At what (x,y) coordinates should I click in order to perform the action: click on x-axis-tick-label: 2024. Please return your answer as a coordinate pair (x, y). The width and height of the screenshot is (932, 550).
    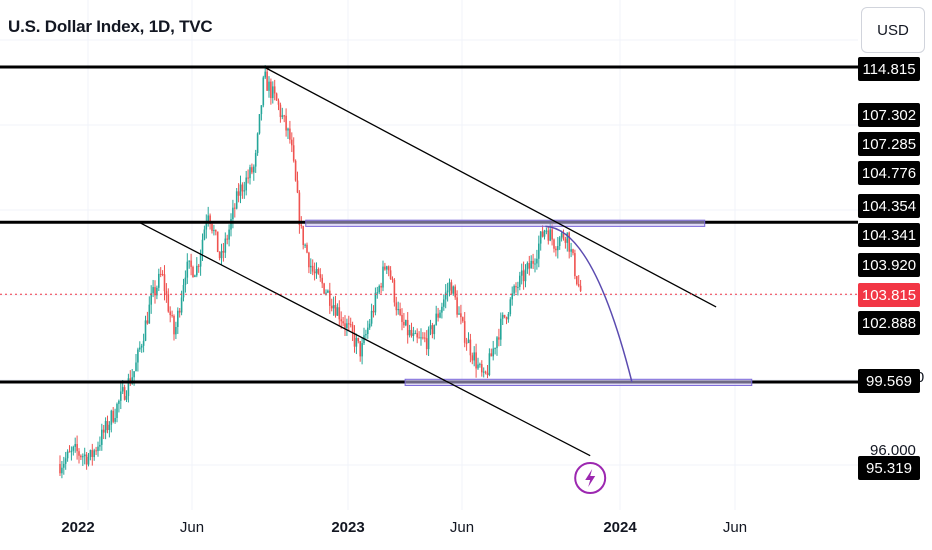
    Looking at the image, I should click on (620, 527).